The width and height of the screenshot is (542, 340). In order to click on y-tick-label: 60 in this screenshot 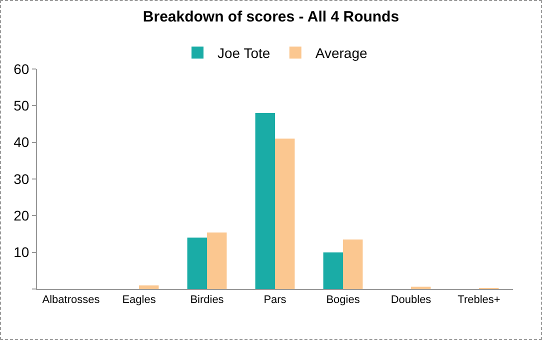, I will do `click(22, 68)`.